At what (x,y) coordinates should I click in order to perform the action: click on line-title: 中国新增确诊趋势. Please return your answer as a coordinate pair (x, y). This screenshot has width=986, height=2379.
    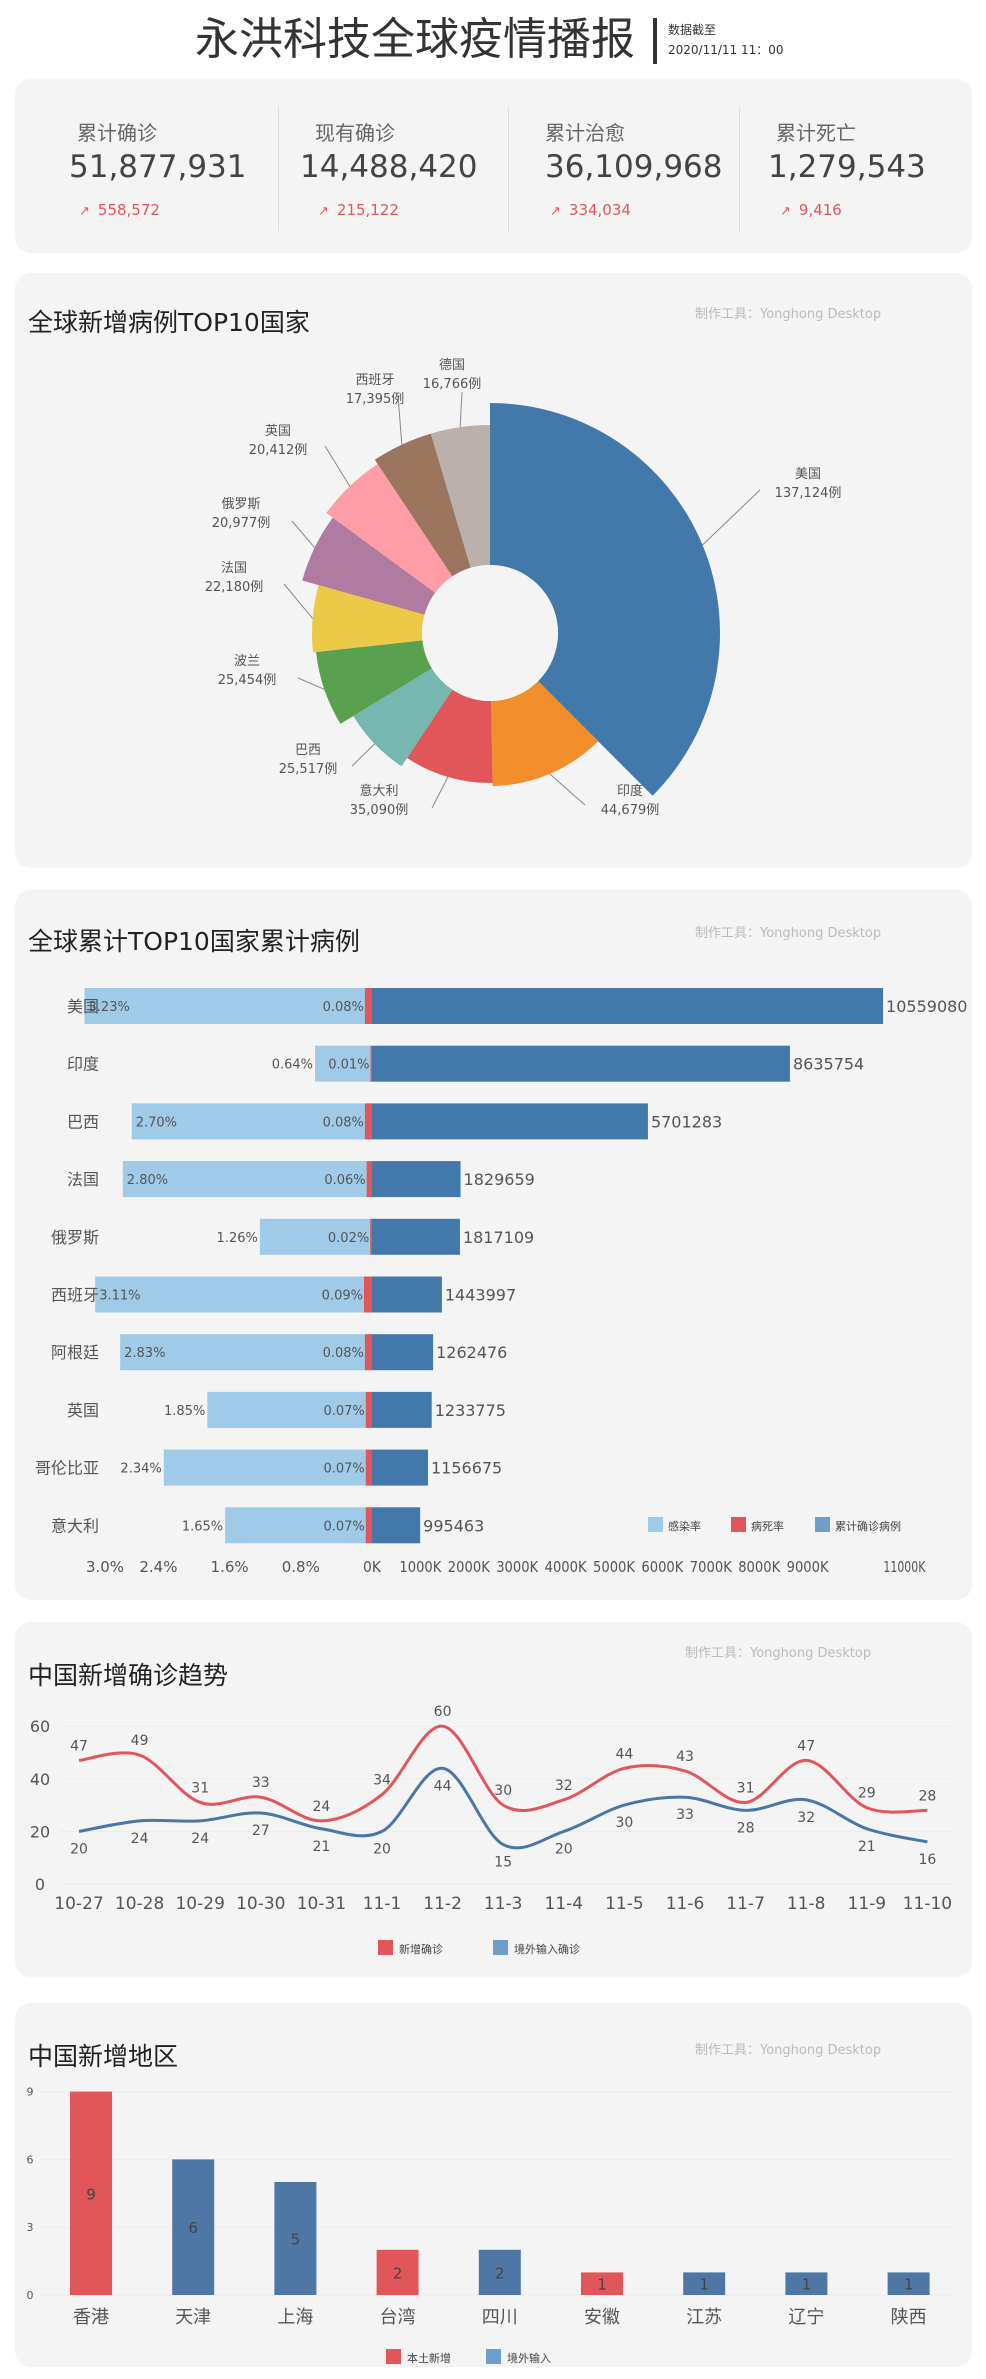
    Looking at the image, I should click on (128, 1675).